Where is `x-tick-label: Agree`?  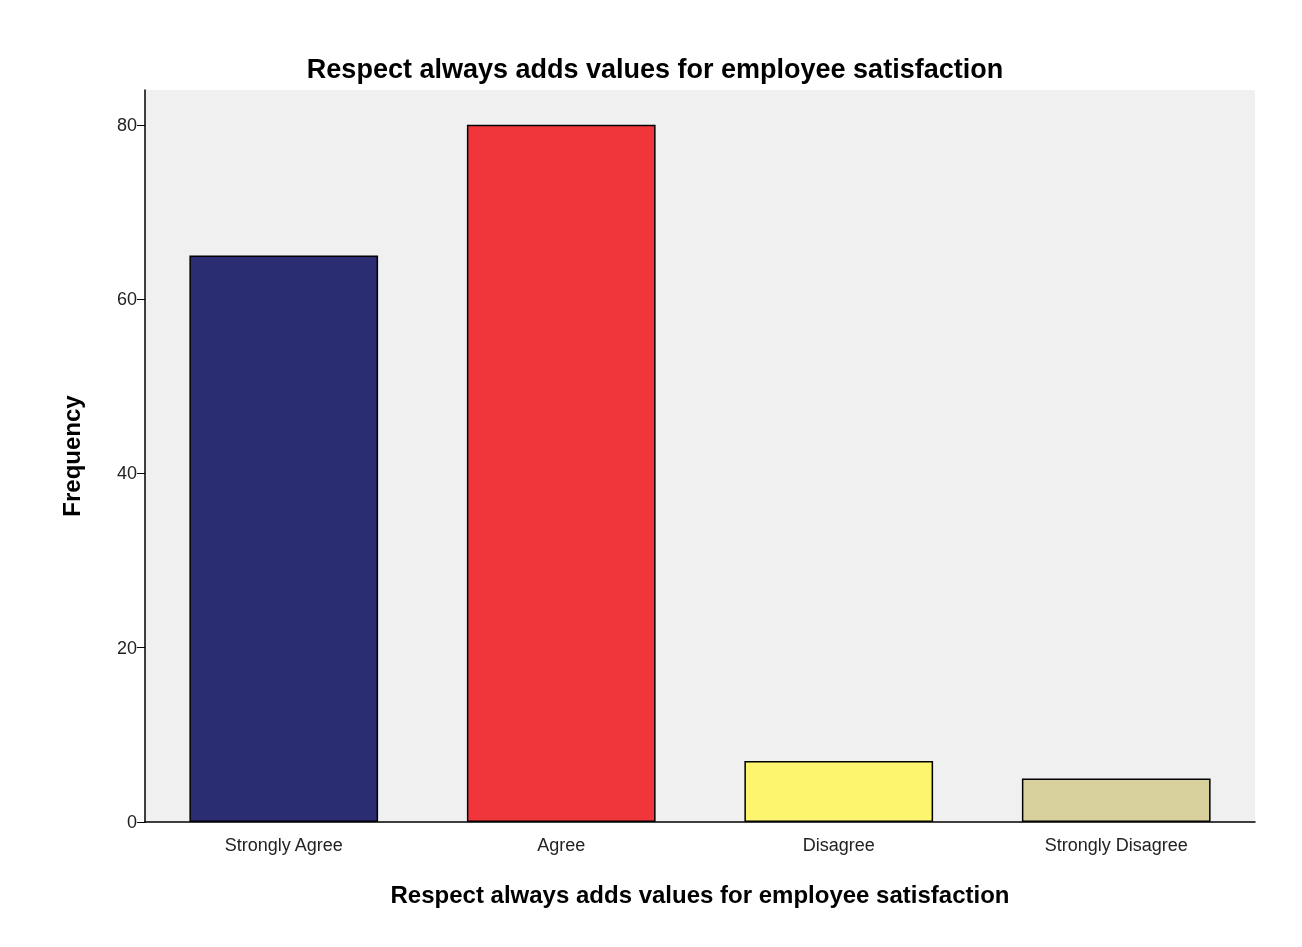
x-tick-label: Agree is located at coordinates (561, 845).